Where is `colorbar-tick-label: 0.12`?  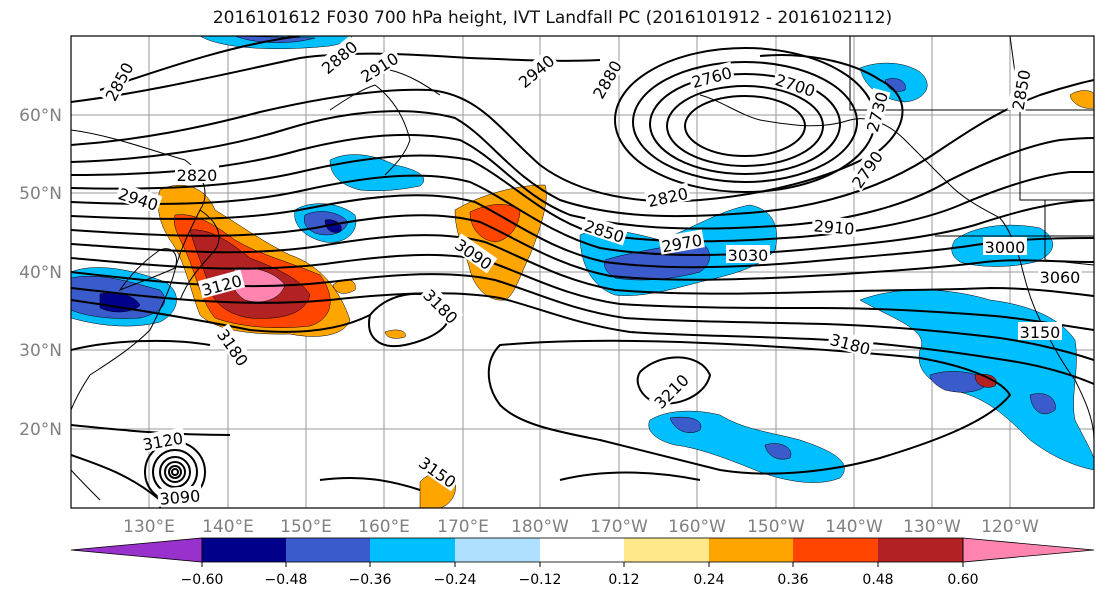 colorbar-tick-label: 0.12 is located at coordinates (623, 580).